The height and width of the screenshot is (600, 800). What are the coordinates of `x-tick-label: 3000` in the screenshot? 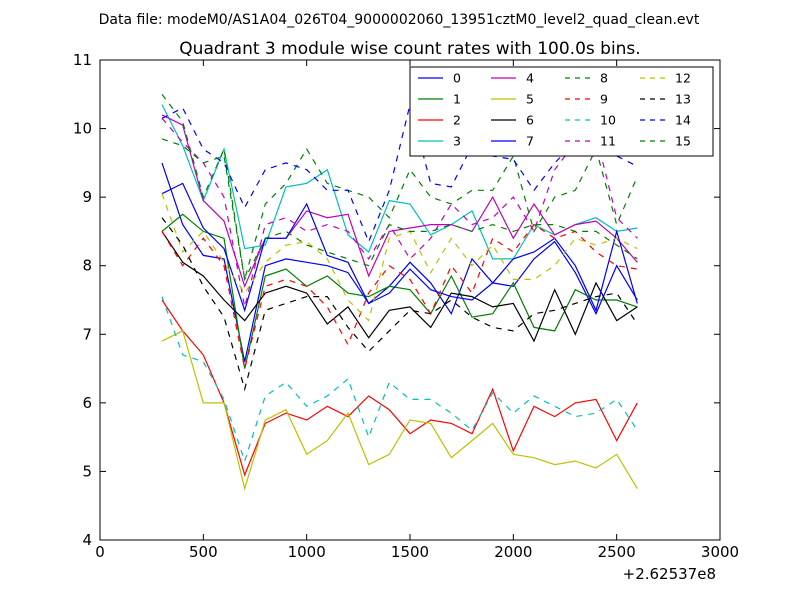 It's located at (720, 552).